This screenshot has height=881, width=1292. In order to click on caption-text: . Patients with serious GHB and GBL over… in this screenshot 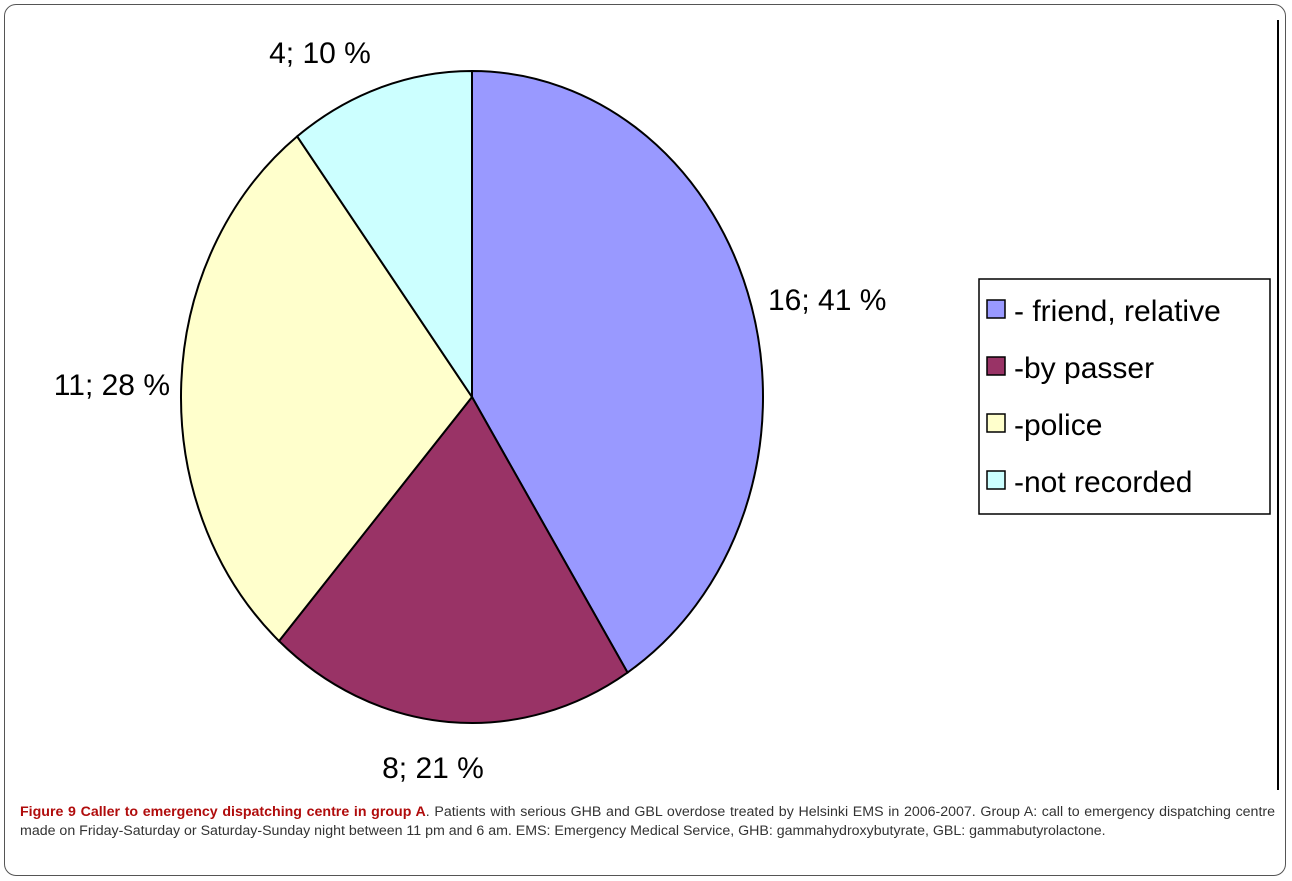, I will do `click(648, 821)`.